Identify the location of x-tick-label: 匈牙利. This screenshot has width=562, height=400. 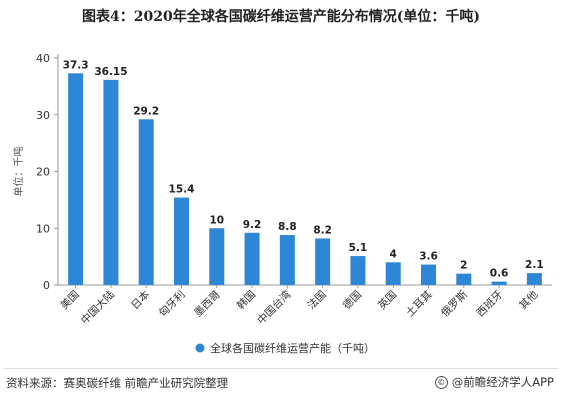
(171, 303).